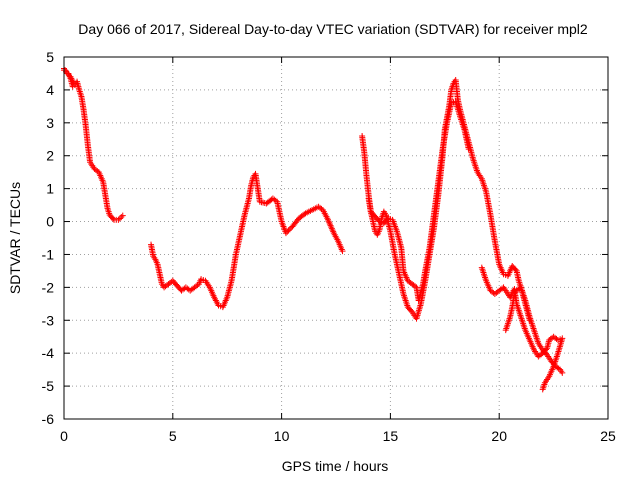 The height and width of the screenshot is (485, 640). I want to click on y-tick-label: -3, so click(48, 320).